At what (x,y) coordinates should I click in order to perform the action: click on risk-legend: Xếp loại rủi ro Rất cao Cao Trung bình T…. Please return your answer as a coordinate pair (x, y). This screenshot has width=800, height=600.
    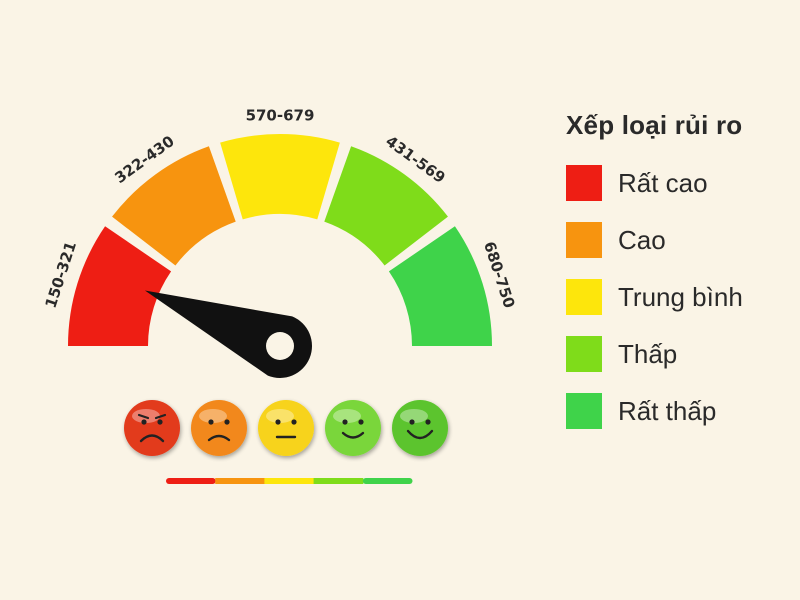
    Looking at the image, I should click on (654, 279).